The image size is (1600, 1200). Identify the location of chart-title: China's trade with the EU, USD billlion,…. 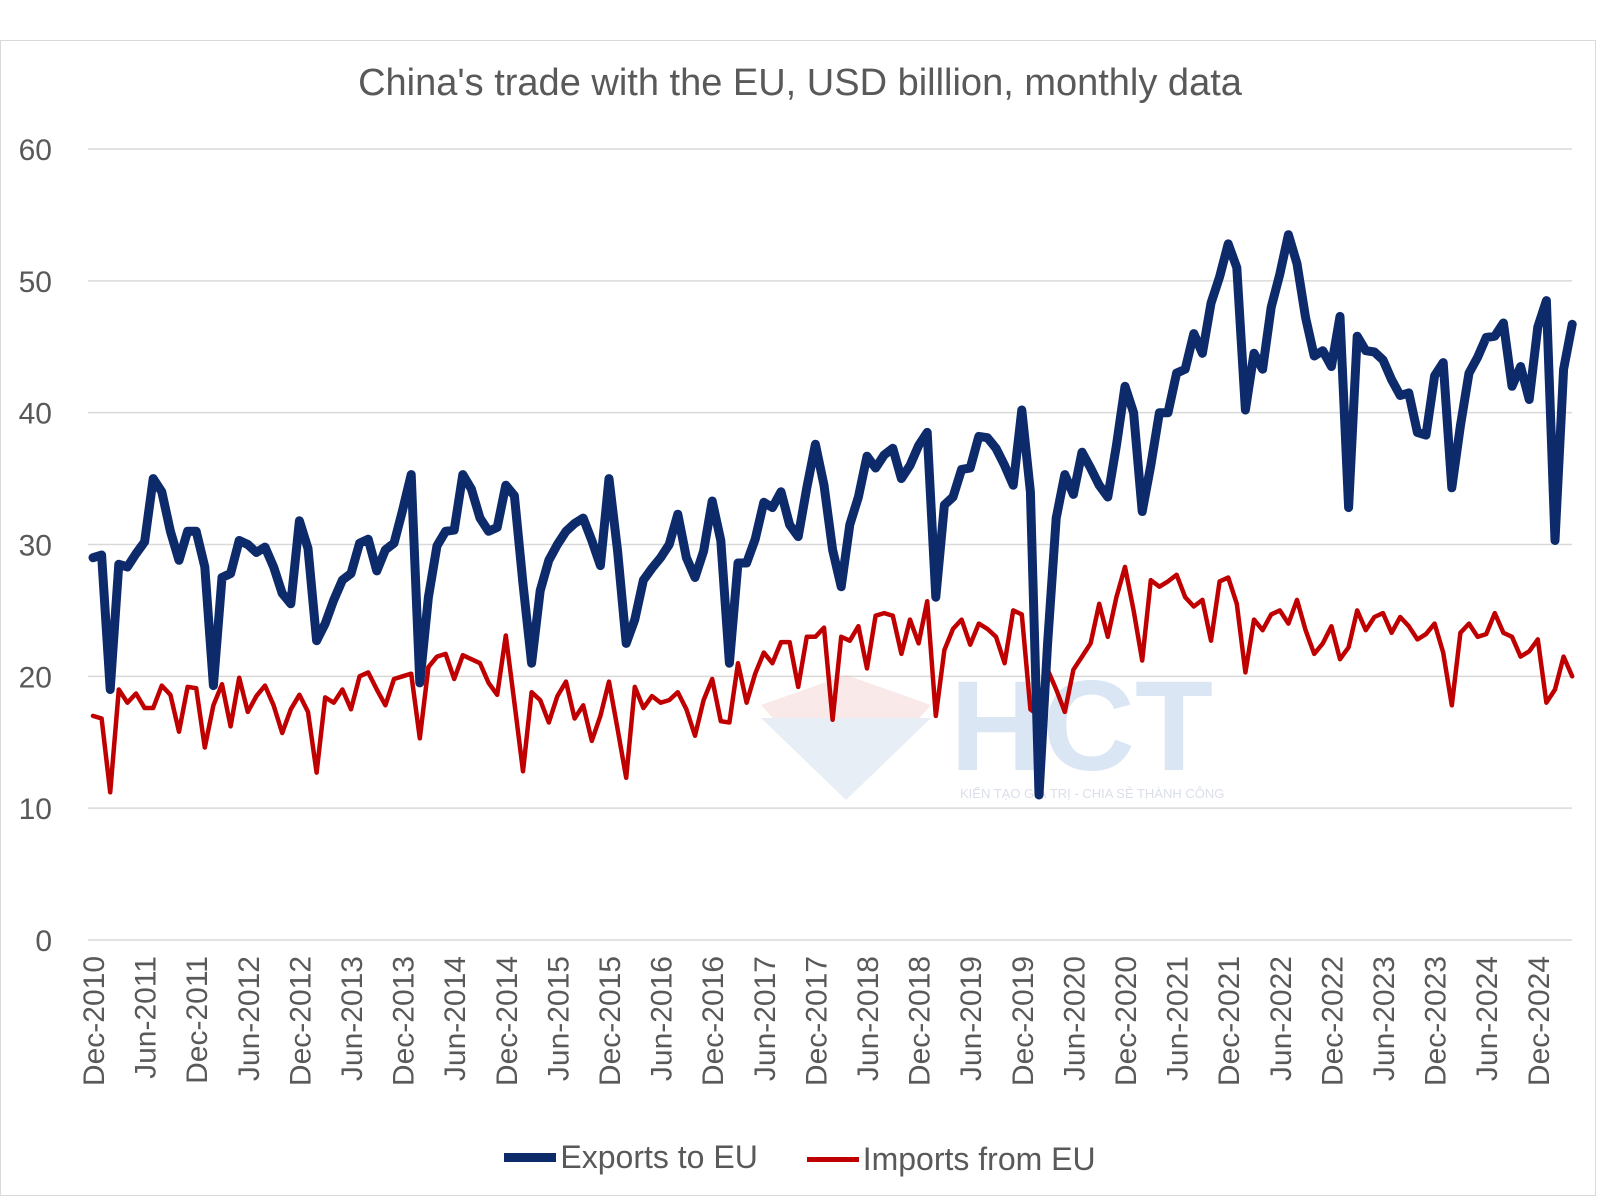
(800, 83).